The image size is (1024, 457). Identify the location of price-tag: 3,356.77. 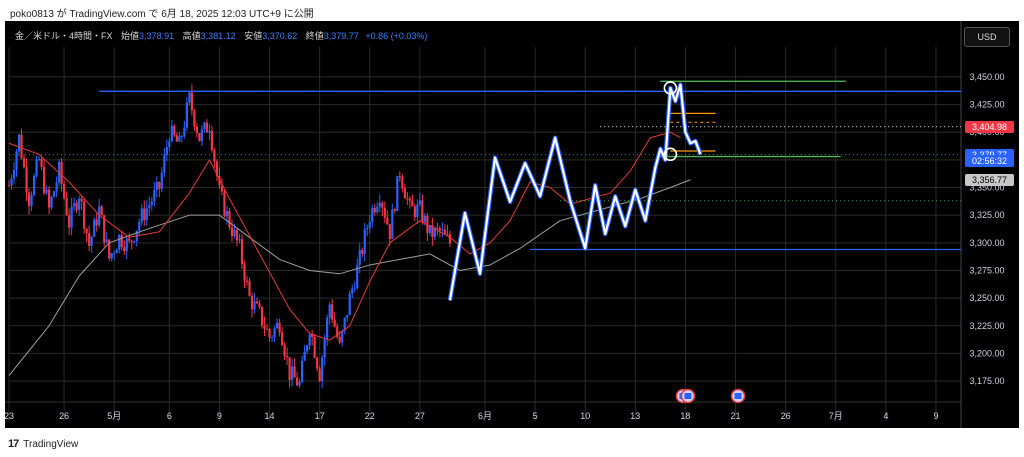
(989, 180).